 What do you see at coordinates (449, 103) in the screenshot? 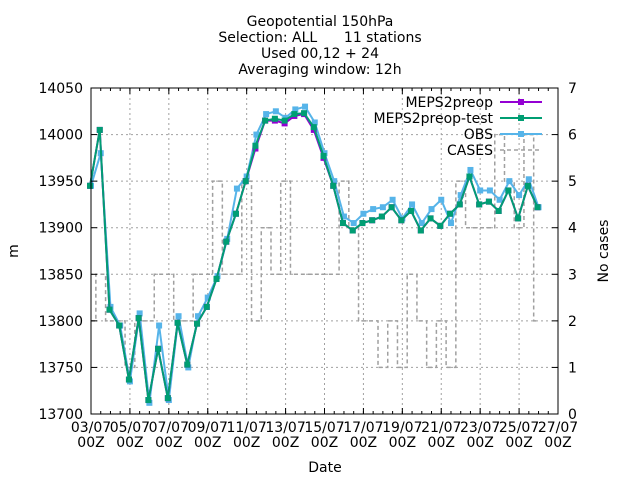
I see `legend-label-meps2preop: MEPS2preop` at bounding box center [449, 103].